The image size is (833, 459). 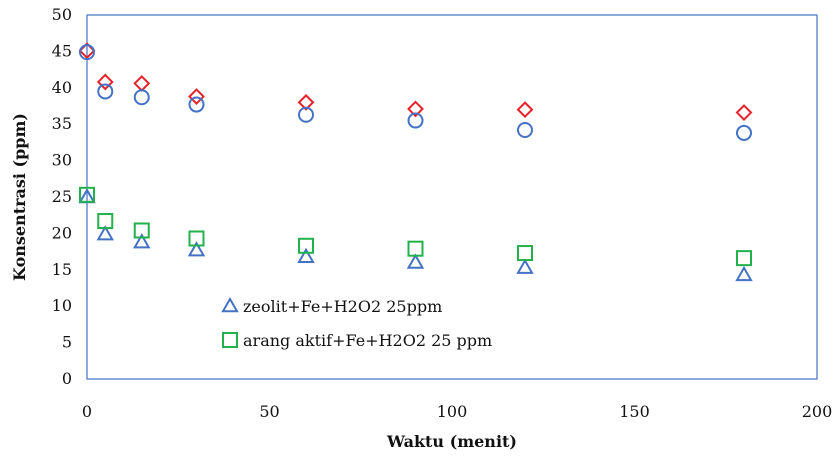 I want to click on y-axis-ticks: 0 5 10 15 20 25 30 35 40 45 50, so click(x=62, y=196).